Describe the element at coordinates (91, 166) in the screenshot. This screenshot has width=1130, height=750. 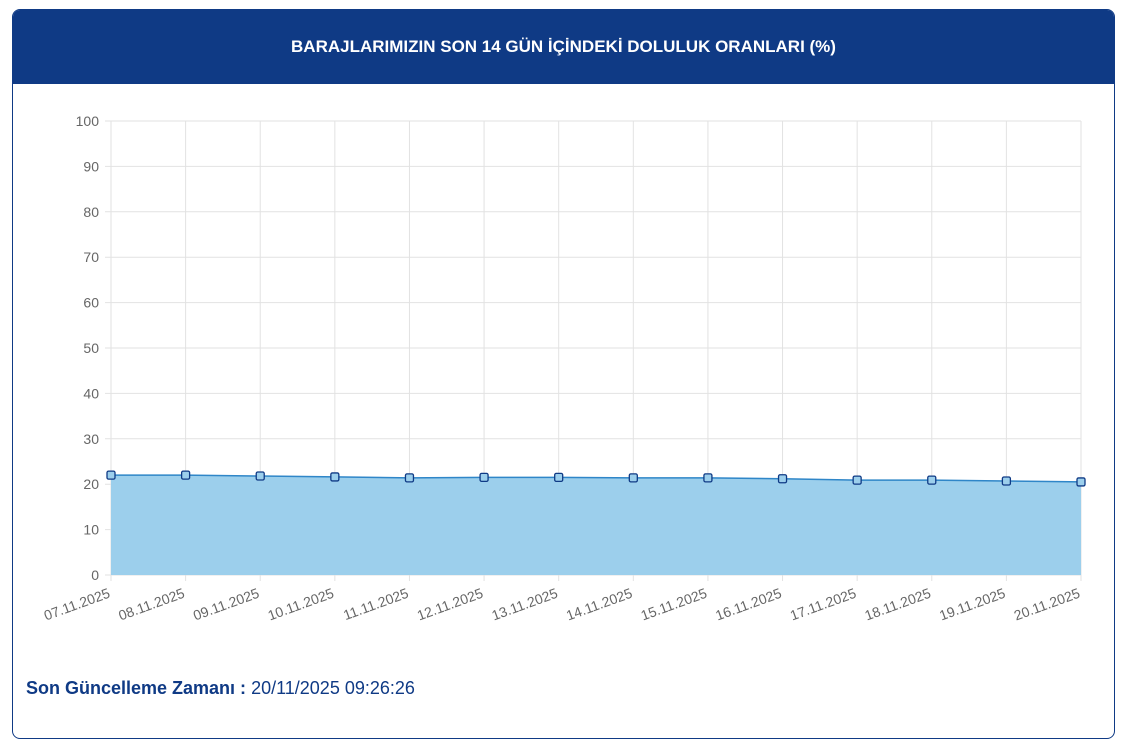
I see `y-tick-label: 90` at that location.